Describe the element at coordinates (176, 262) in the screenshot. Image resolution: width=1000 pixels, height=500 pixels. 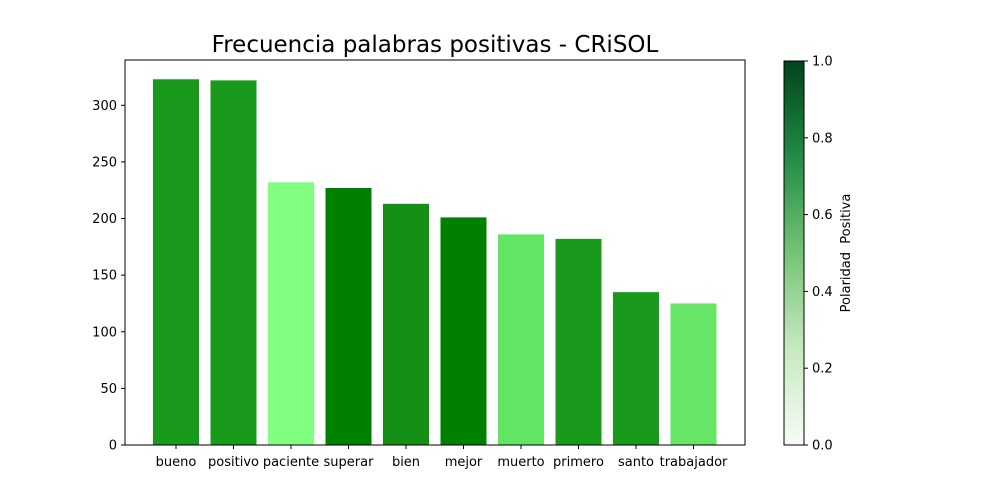
I see `bar-bueno` at that location.